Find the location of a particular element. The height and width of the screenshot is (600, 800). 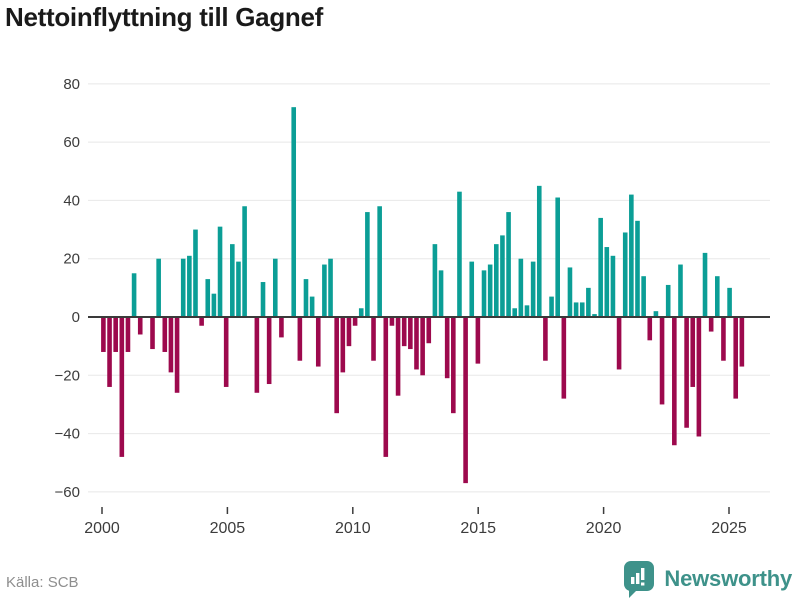

y-tick-label: −40 is located at coordinates (67, 434).